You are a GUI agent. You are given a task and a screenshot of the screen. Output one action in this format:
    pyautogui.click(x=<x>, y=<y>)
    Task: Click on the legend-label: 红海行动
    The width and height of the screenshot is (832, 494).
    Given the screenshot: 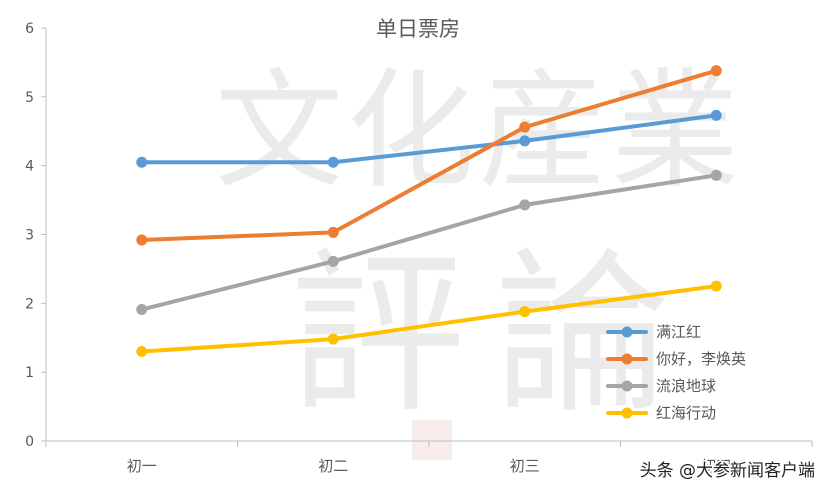 What is the action you would take?
    pyautogui.click(x=686, y=413)
    